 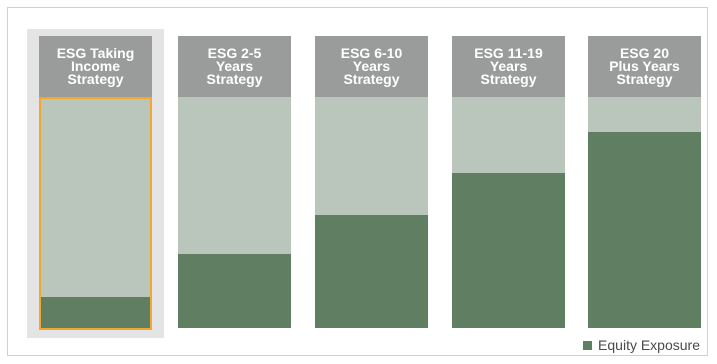 I want to click on legend: Equity Exposure, so click(x=641, y=345).